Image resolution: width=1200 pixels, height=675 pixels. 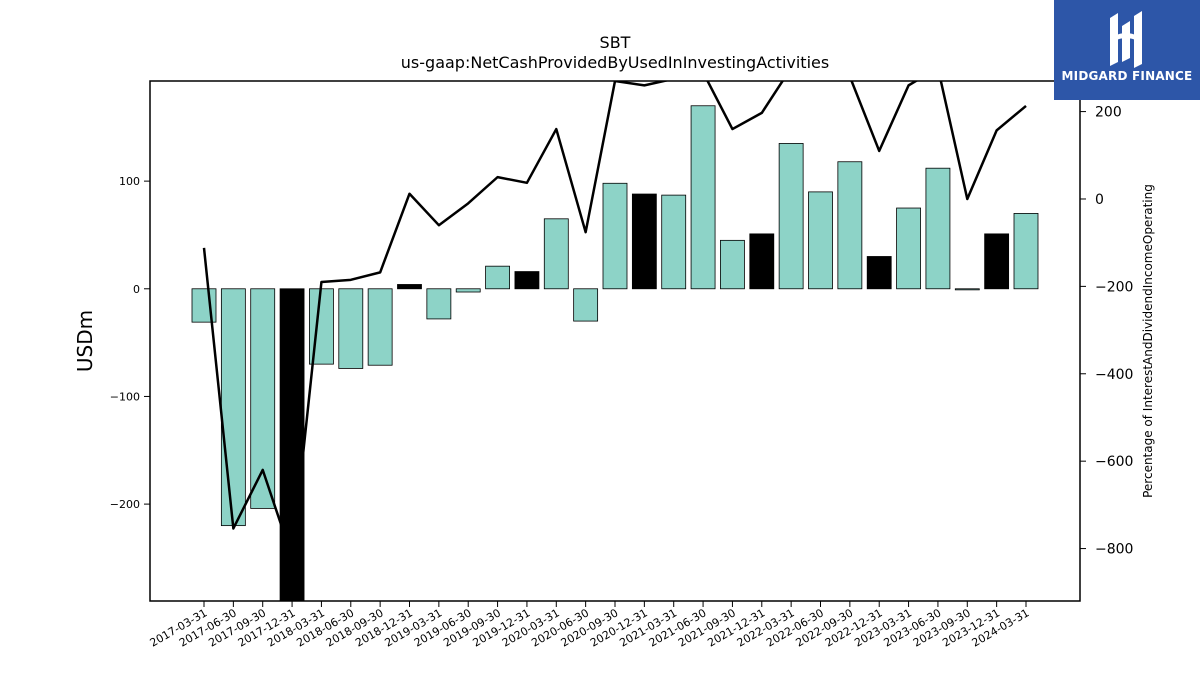 I want to click on y-tick-label: 0, so click(x=136, y=289).